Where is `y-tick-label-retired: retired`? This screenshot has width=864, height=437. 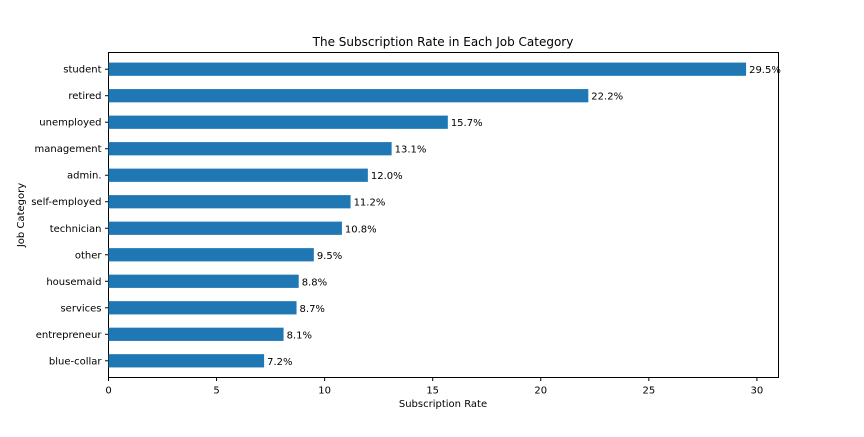
y-tick-label-retired: retired is located at coordinates (84, 96).